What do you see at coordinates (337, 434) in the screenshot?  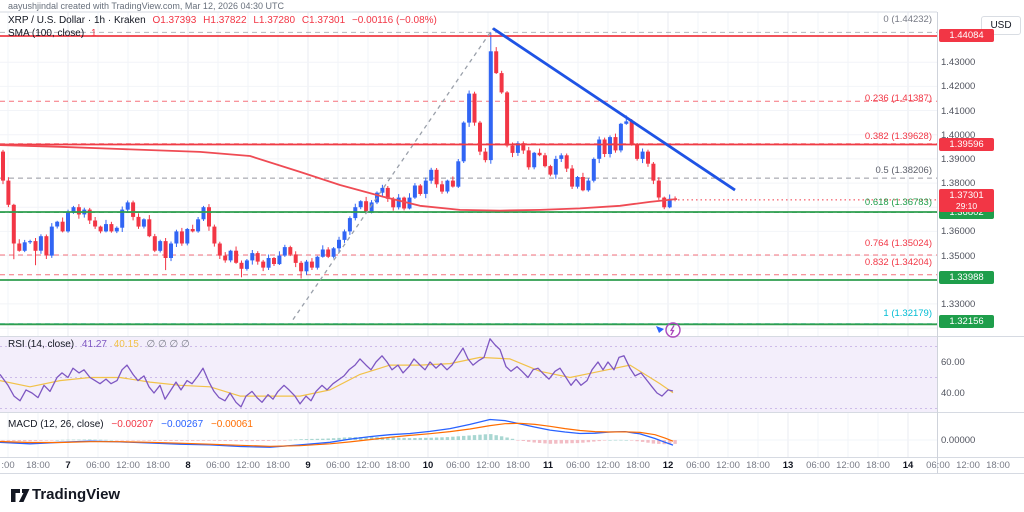 I see `macd-signal-line` at bounding box center [337, 434].